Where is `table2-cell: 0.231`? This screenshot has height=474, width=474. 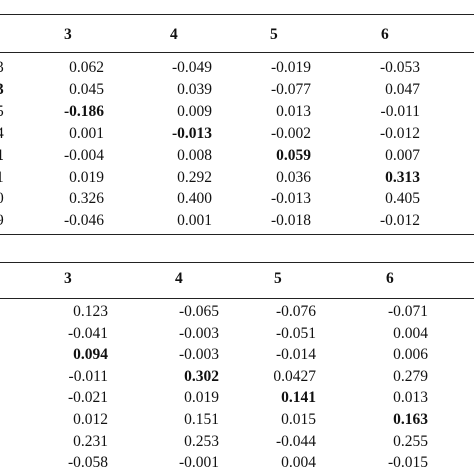
table2-cell: 0.231 is located at coordinates (90, 441).